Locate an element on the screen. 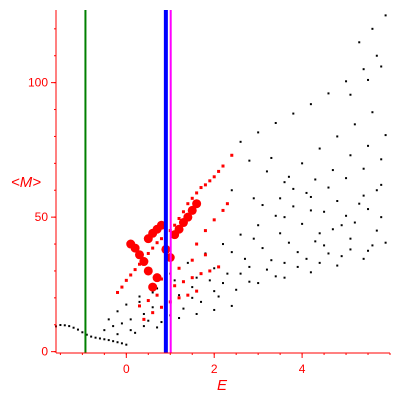 This screenshot has height=400, width=400. x-tick-label: 0 is located at coordinates (126, 369).